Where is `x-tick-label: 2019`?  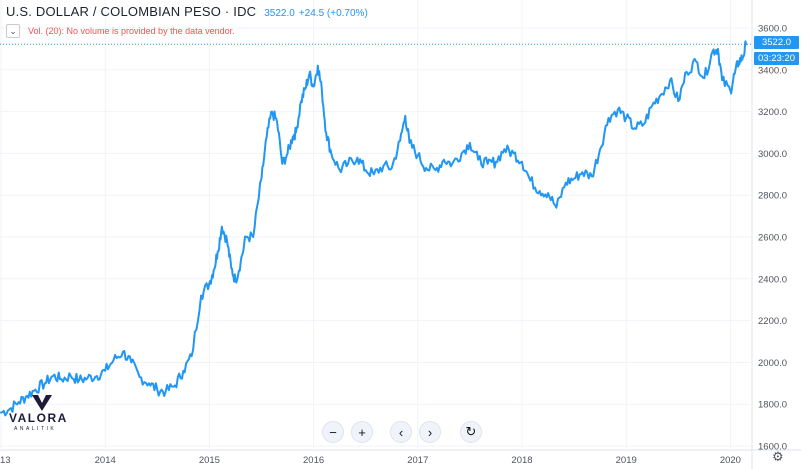 x-tick-label: 2019 is located at coordinates (626, 460).